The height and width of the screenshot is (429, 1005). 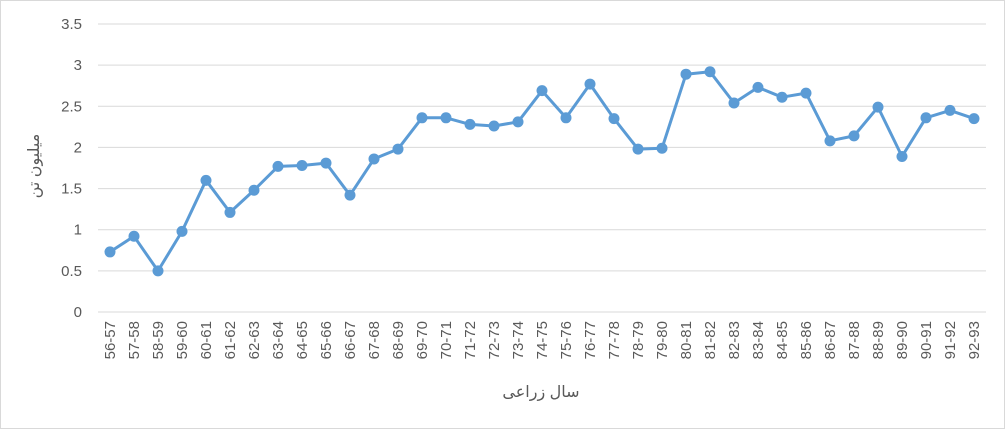 What do you see at coordinates (71, 168) in the screenshot?
I see `y-axis-ticks: 0 0.5 1 1.5 2 2.5 3 3.5` at bounding box center [71, 168].